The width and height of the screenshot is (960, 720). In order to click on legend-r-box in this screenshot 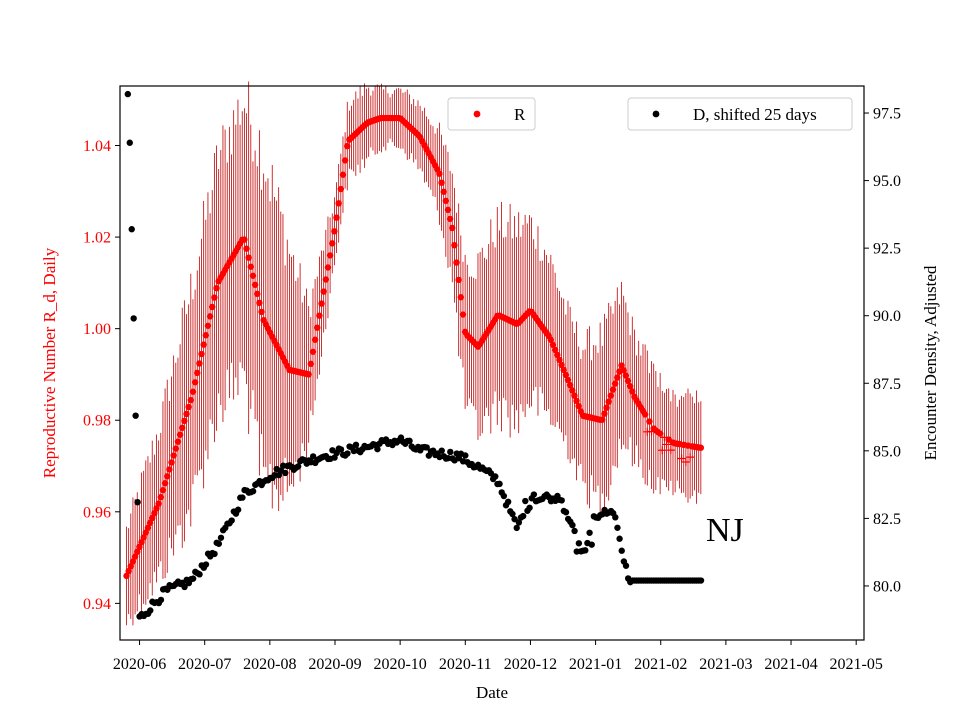, I will do `click(491, 114)`.